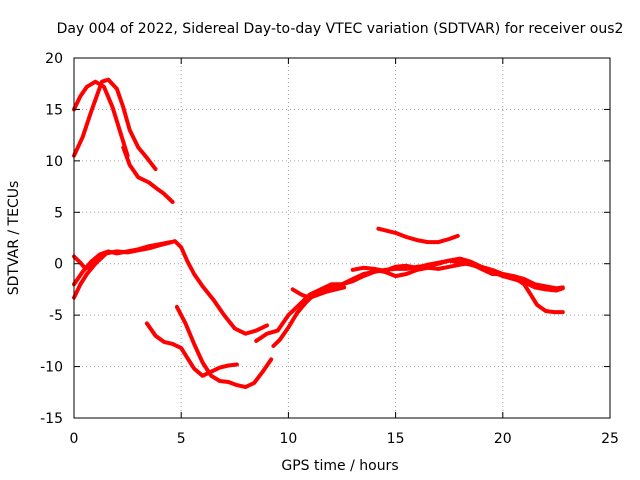  Describe the element at coordinates (610, 439) in the screenshot. I see `x-tick-label: 25` at that location.